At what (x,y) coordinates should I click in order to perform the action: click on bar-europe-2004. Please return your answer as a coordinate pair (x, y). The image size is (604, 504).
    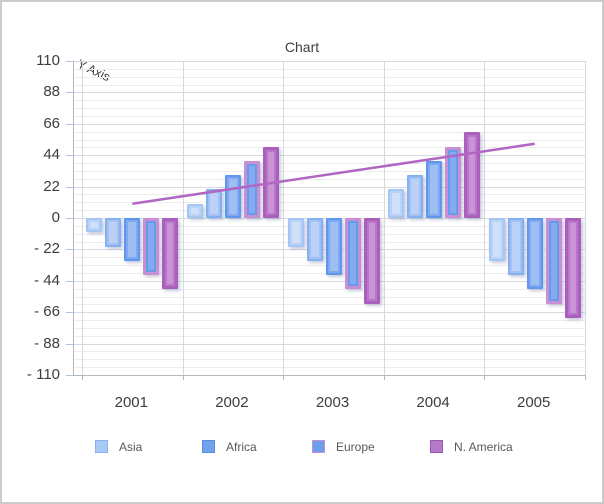
    Looking at the image, I should click on (453, 182).